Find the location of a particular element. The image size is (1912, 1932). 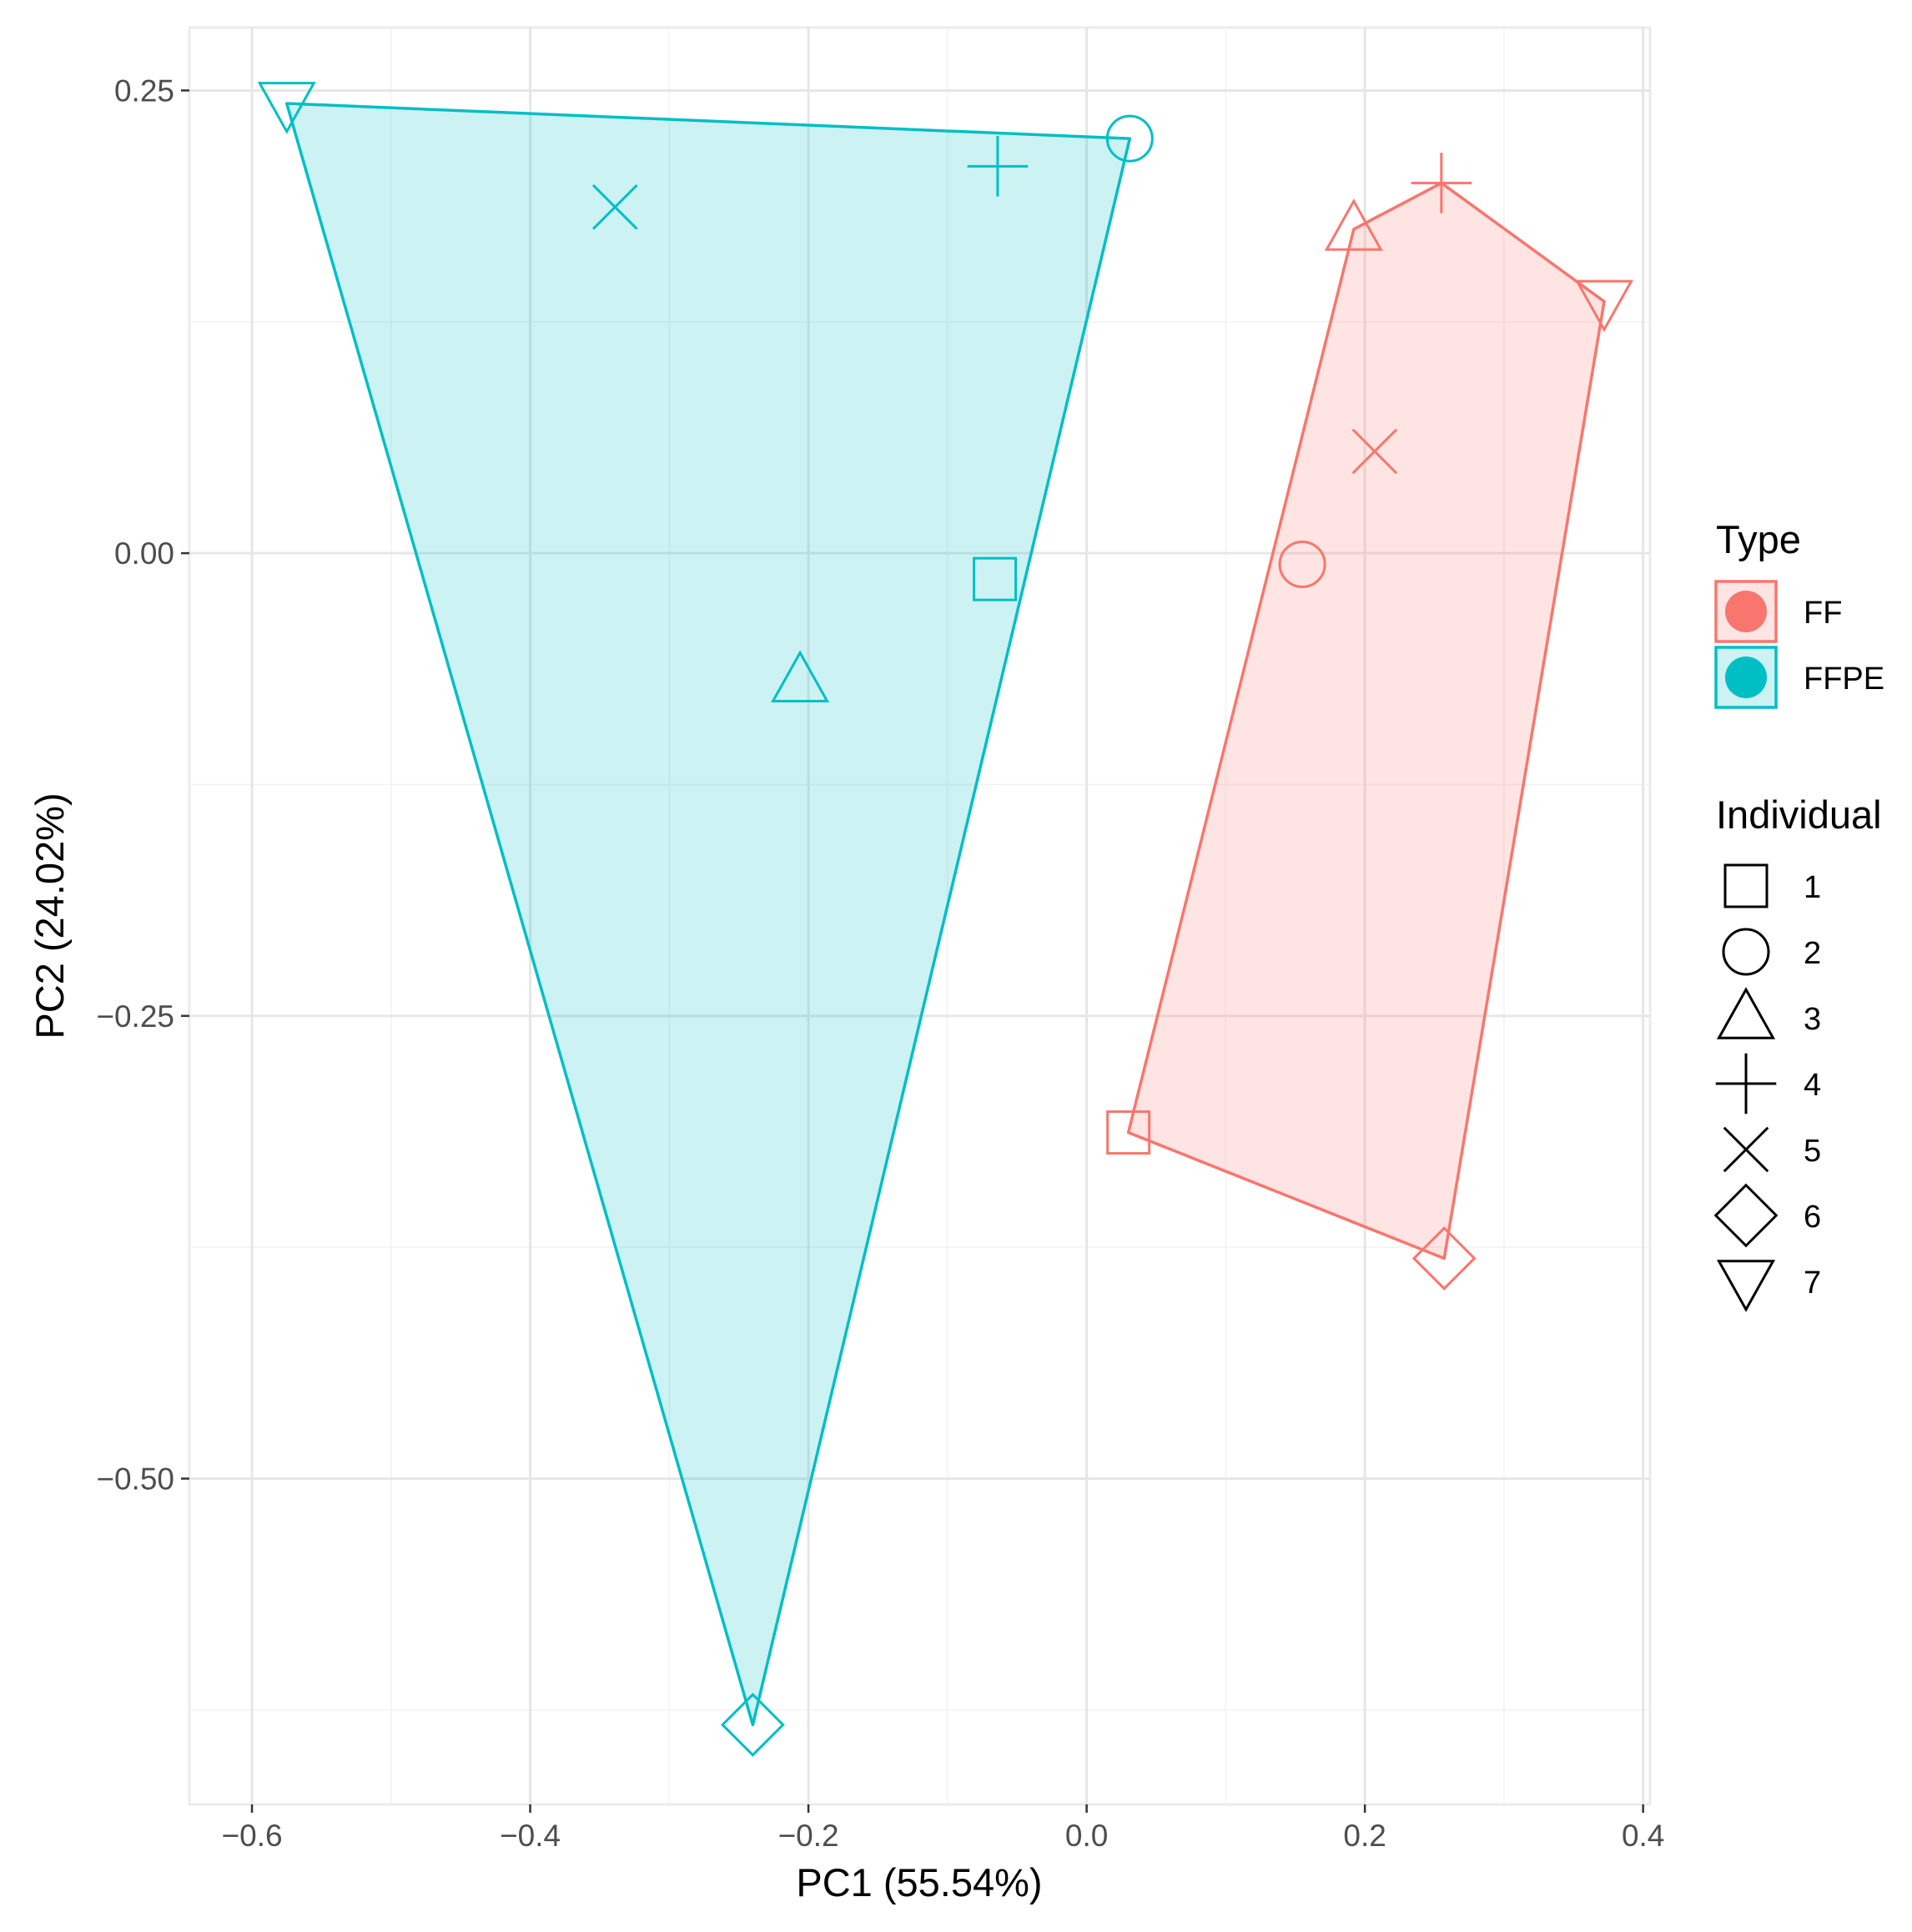

y-tick-label: 0.00 is located at coordinates (144, 553).